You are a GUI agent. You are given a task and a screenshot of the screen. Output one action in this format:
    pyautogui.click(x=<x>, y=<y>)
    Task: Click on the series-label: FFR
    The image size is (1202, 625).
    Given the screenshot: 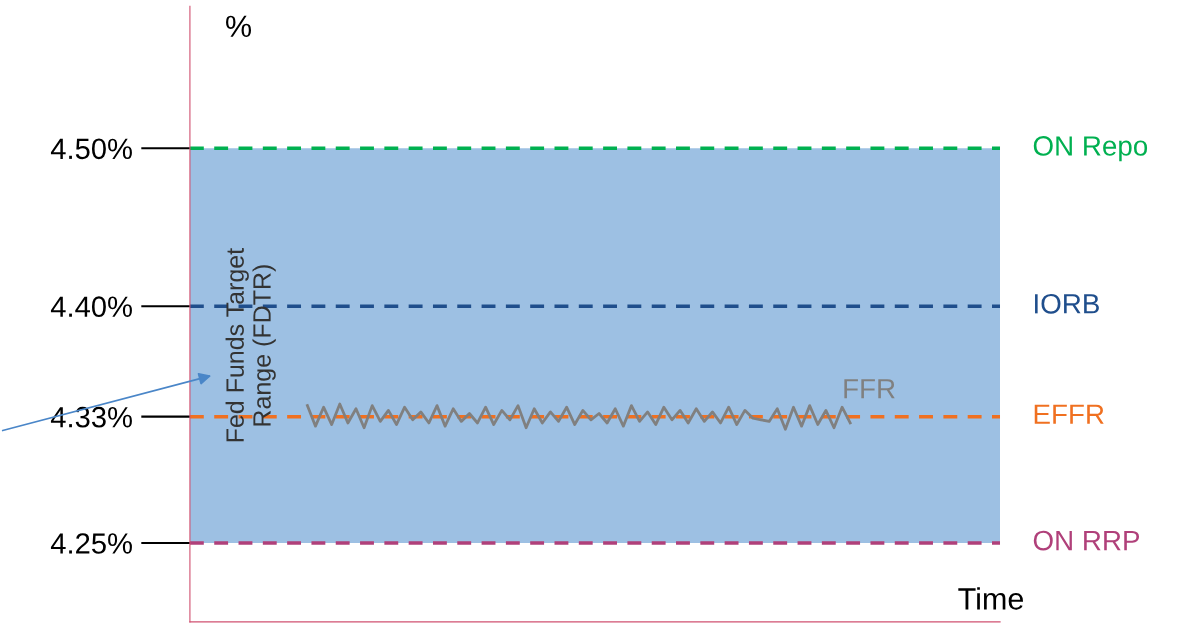 What is the action you would take?
    pyautogui.click(x=869, y=389)
    